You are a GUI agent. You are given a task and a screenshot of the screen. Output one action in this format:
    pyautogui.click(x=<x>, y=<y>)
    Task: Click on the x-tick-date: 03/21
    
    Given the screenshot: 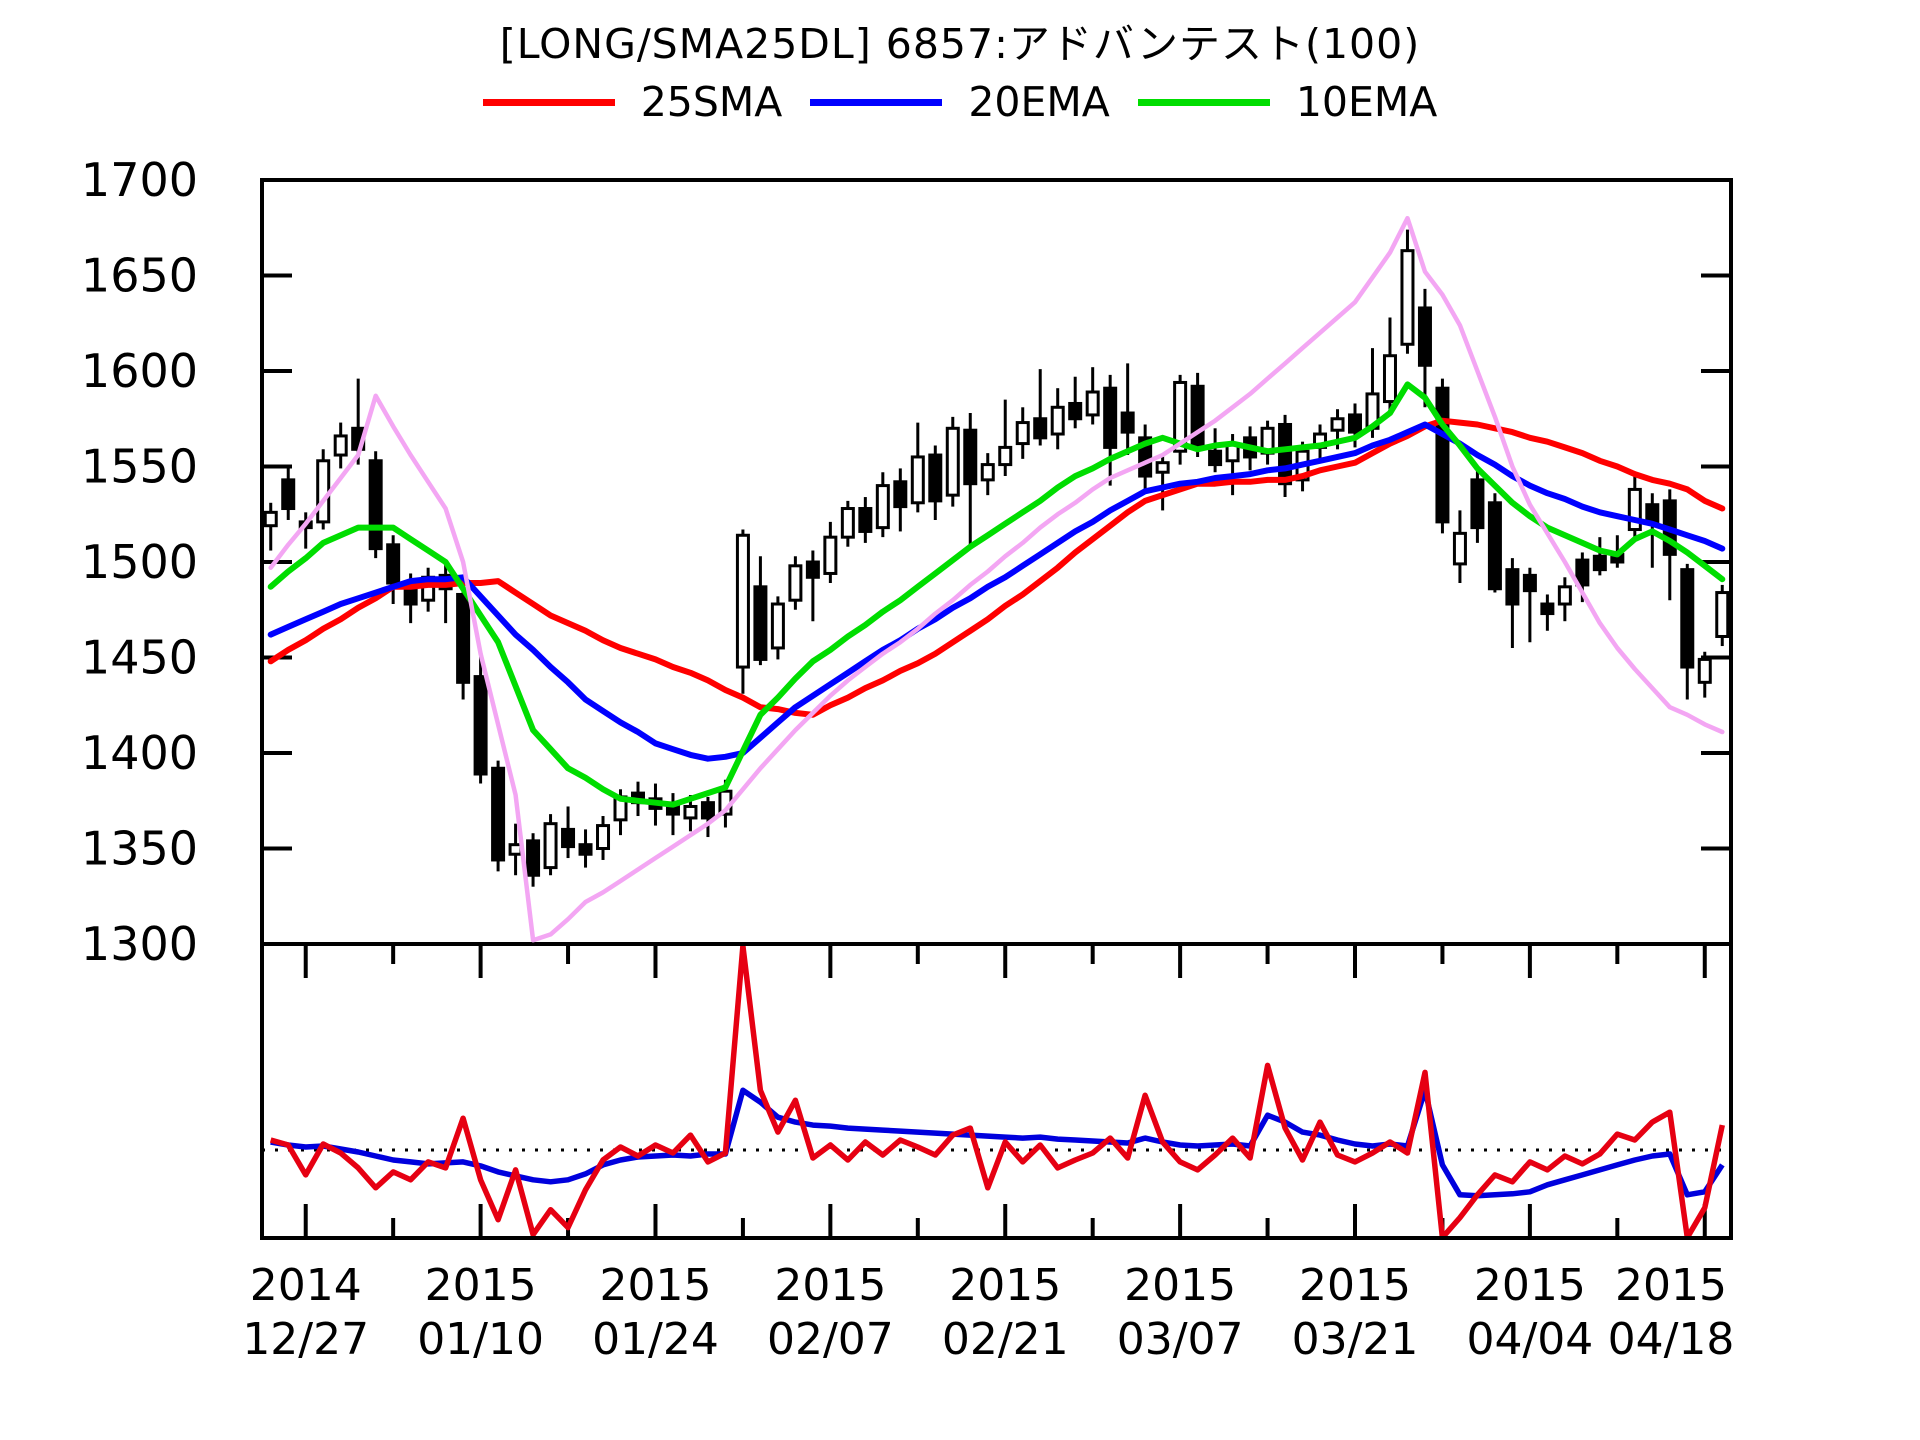 What is the action you would take?
    pyautogui.click(x=1355, y=1339)
    